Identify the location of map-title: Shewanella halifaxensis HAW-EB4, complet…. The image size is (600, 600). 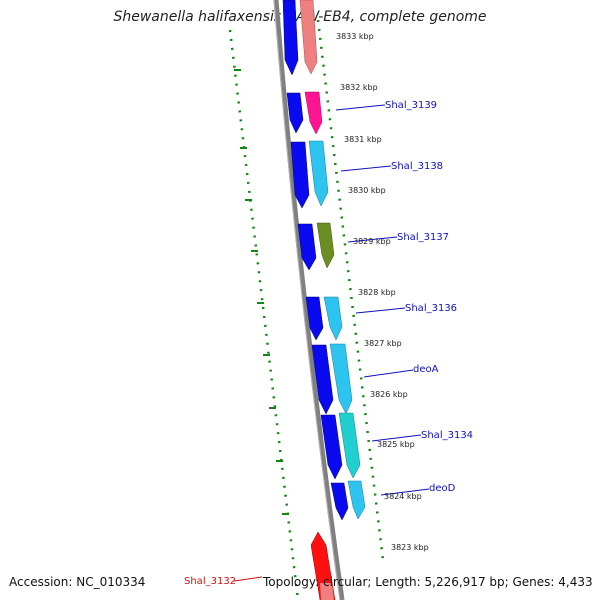
(300, 17).